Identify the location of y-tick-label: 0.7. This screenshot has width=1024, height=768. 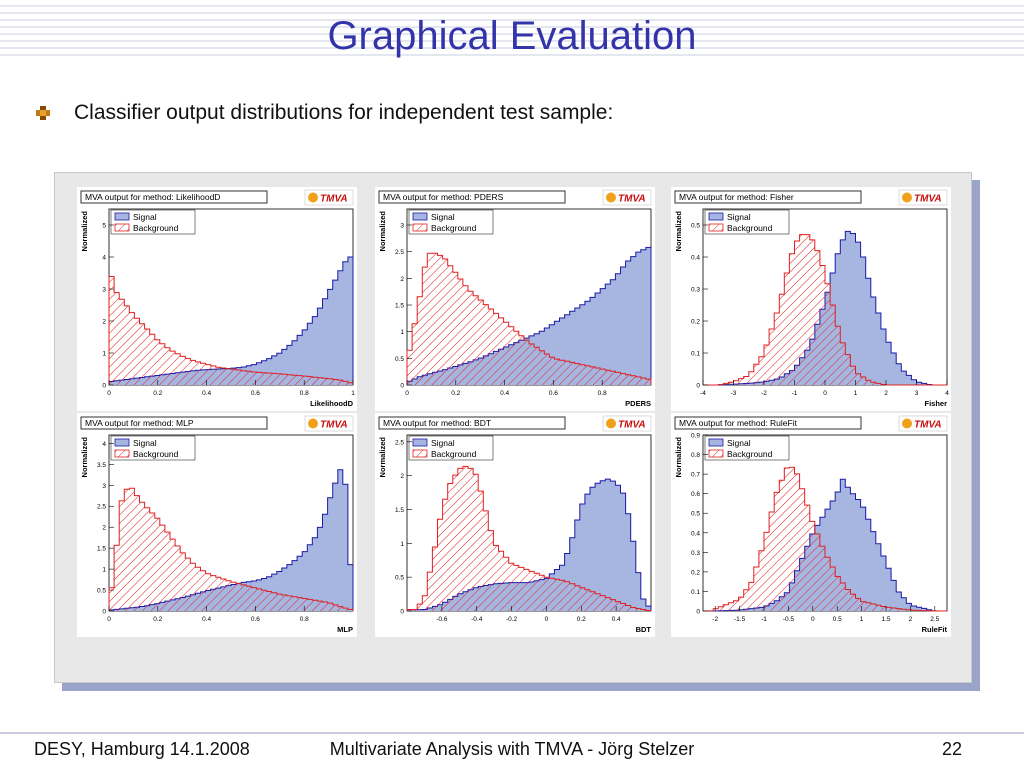
(695, 475).